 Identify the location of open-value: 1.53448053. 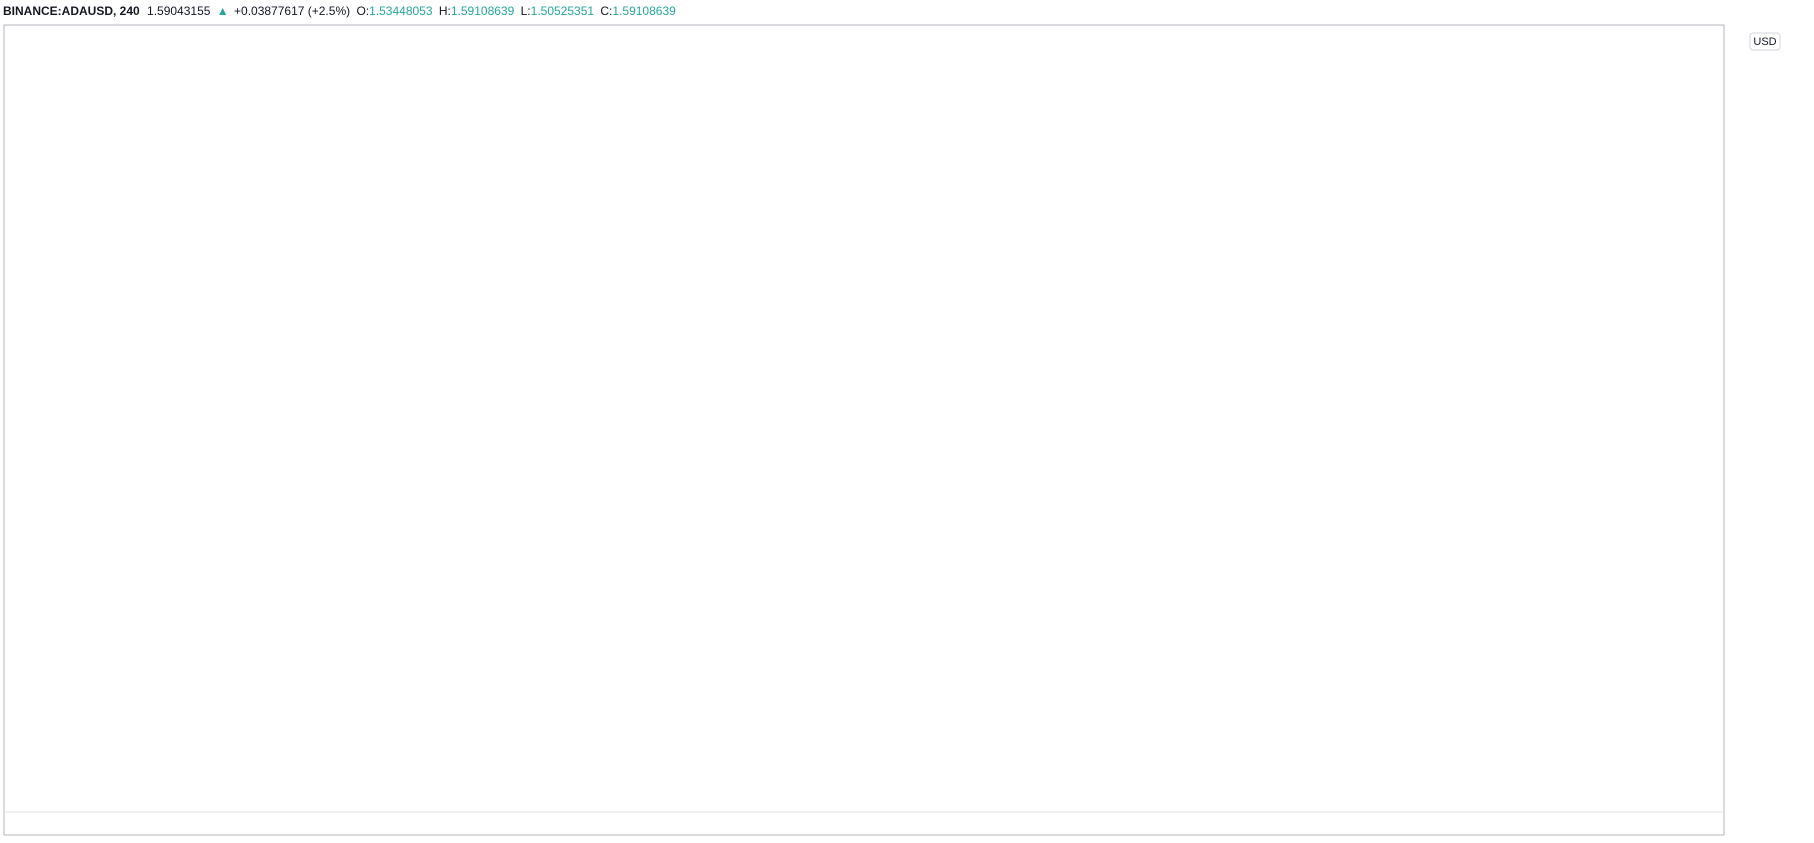
(401, 11).